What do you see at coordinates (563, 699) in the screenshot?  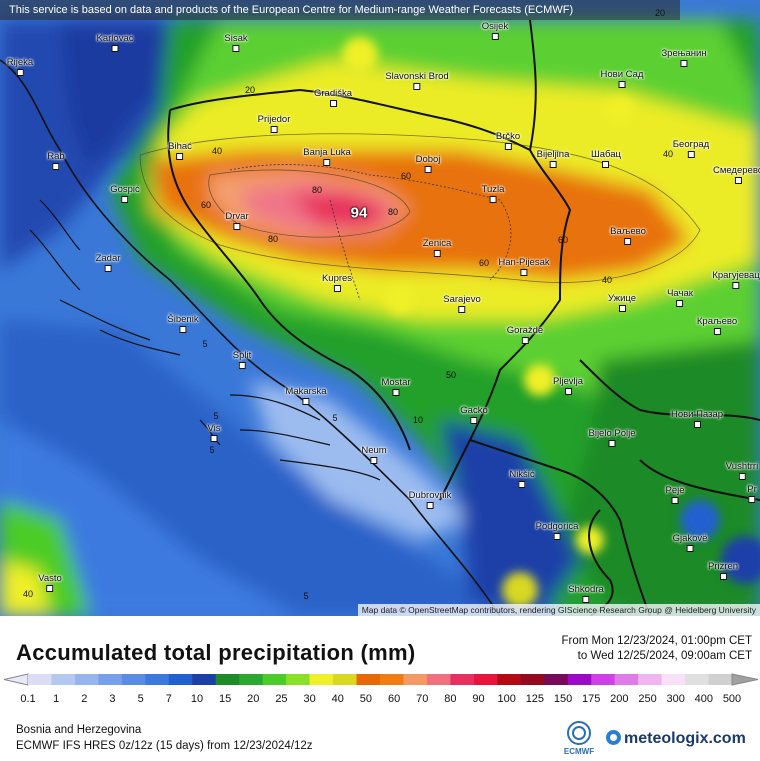 I see `legend-tick-label: 150` at bounding box center [563, 699].